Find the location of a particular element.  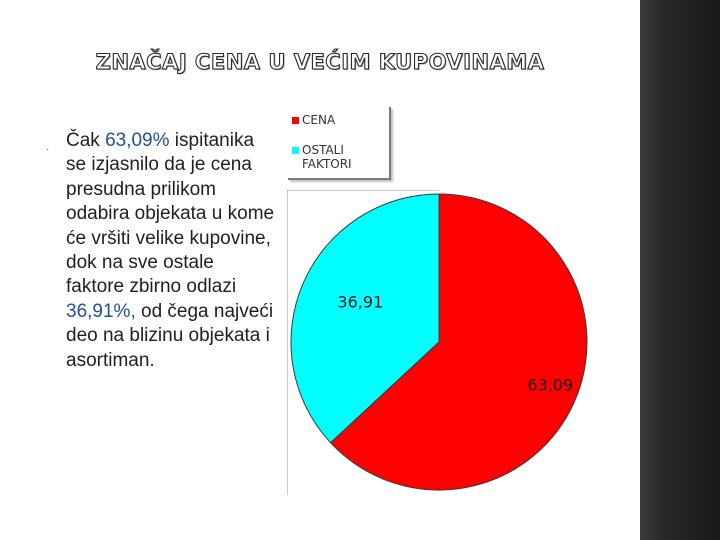

data-label-ostali-faktori: 36,91 is located at coordinates (360, 302).